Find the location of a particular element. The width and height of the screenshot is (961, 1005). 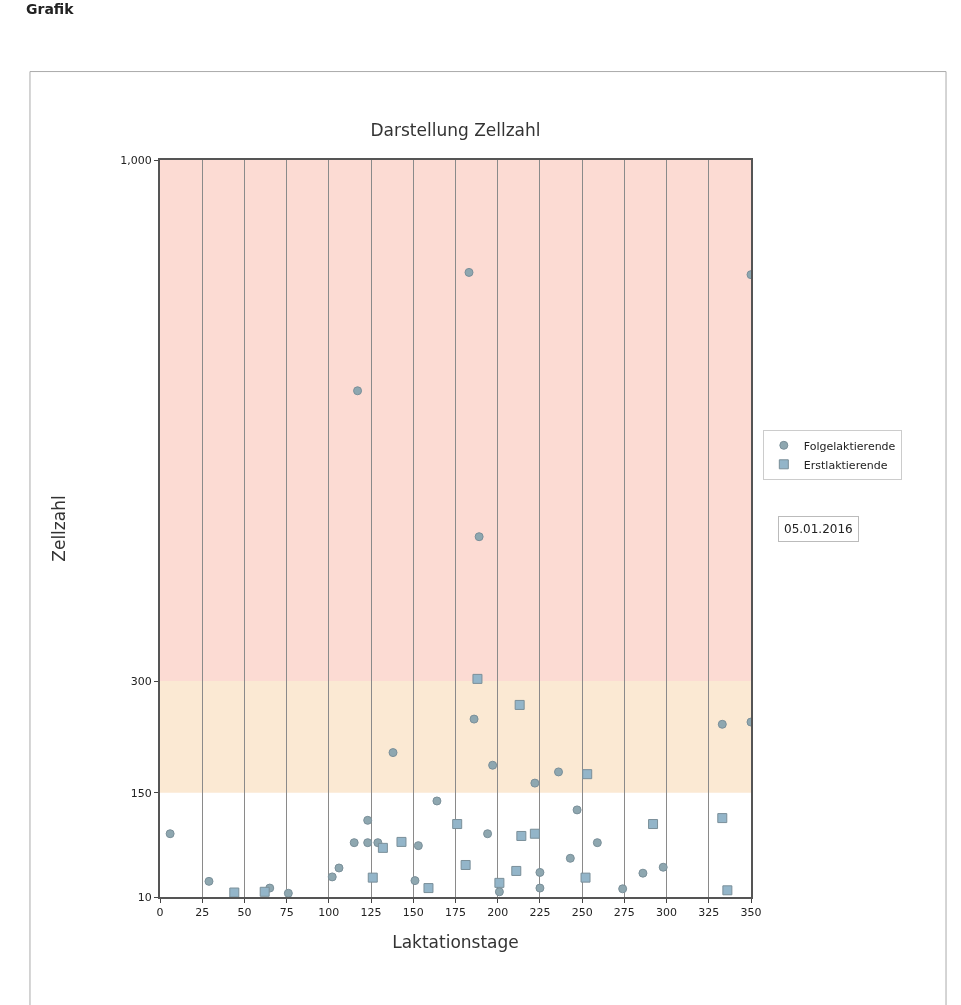

x-tick-label: 0 is located at coordinates (160, 913).